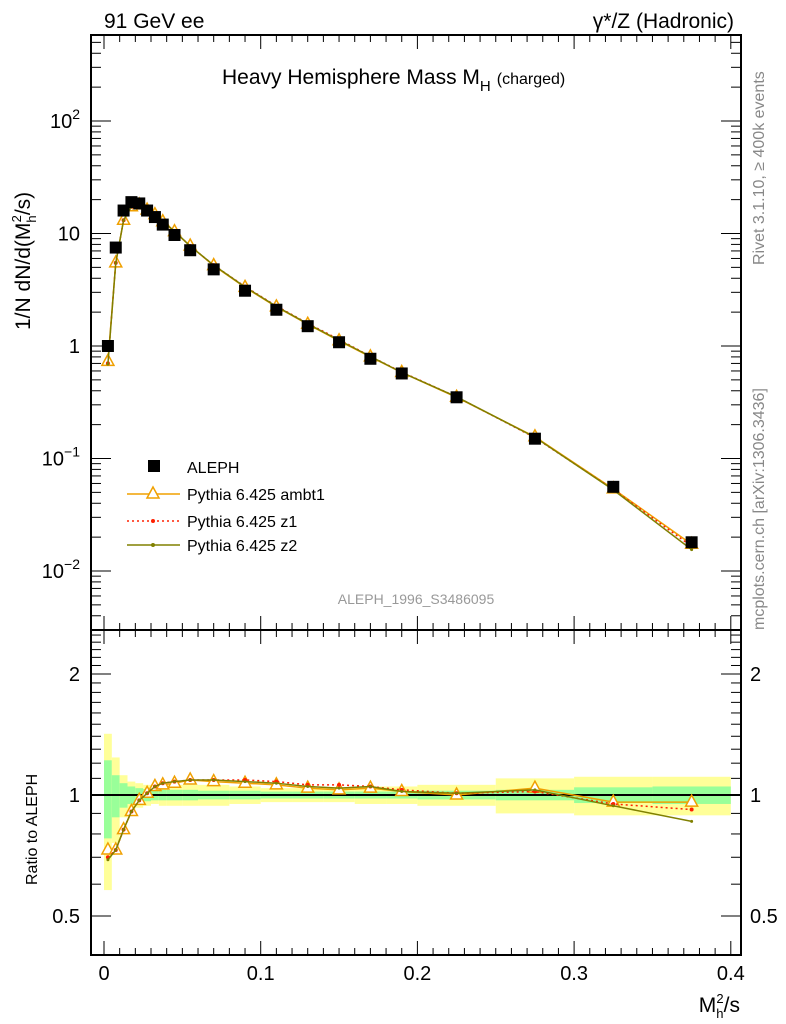 The width and height of the screenshot is (786, 1024). I want to click on y-tick-label: 10⁻², so click(61, 569).